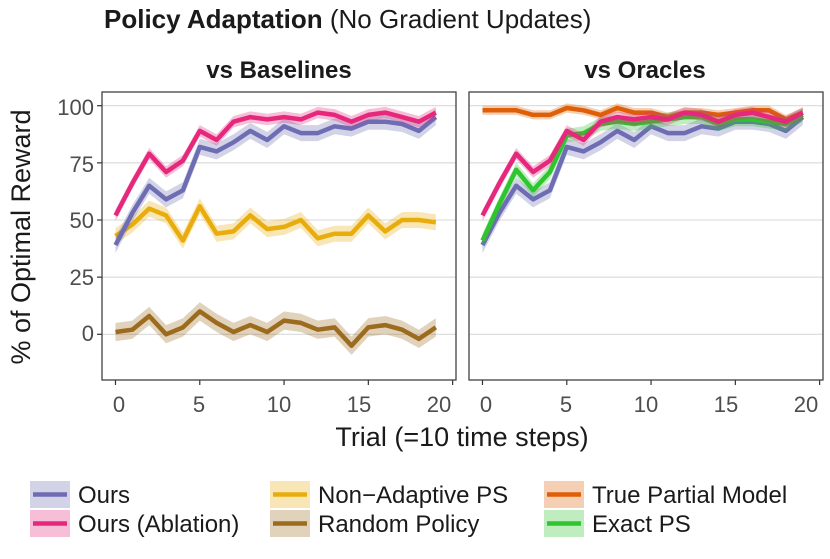 This screenshot has width=830, height=559. I want to click on legend-label-non-adaptive: Non−Adaptive PS, so click(413, 495).